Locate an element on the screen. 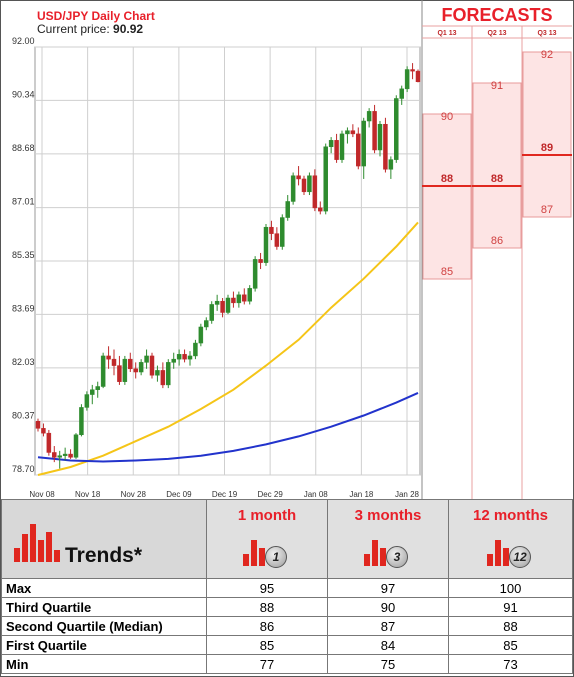 This screenshot has width=574, height=677. forecast-value: 88 is located at coordinates (497, 179).